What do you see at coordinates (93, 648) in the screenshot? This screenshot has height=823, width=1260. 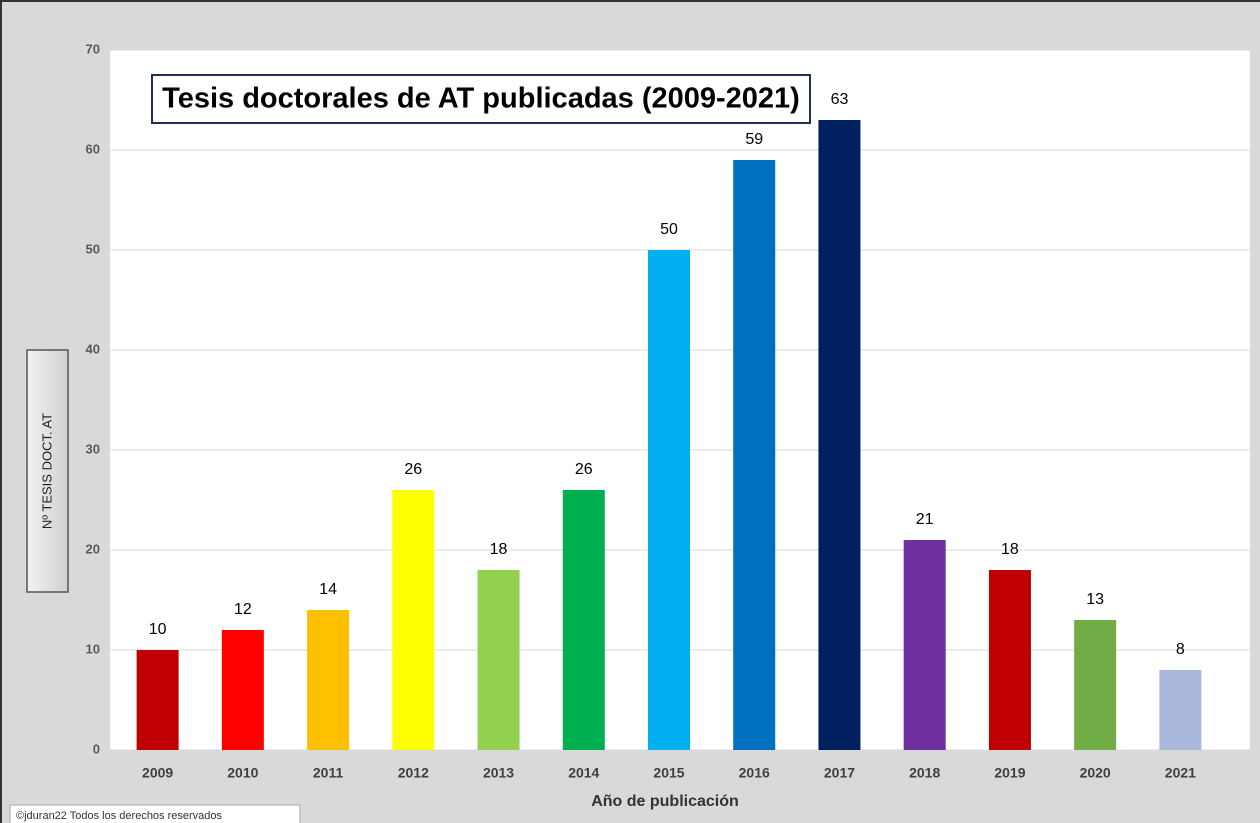 I see `y-tick-label: 10` at bounding box center [93, 648].